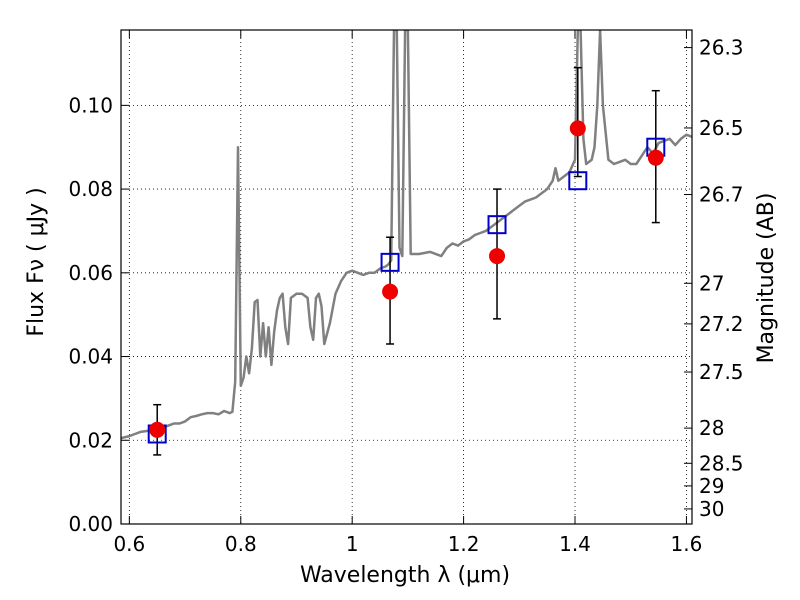 The height and width of the screenshot is (600, 800). Describe the element at coordinates (90, 105) in the screenshot. I see `y-tick-label: 0.10` at that location.